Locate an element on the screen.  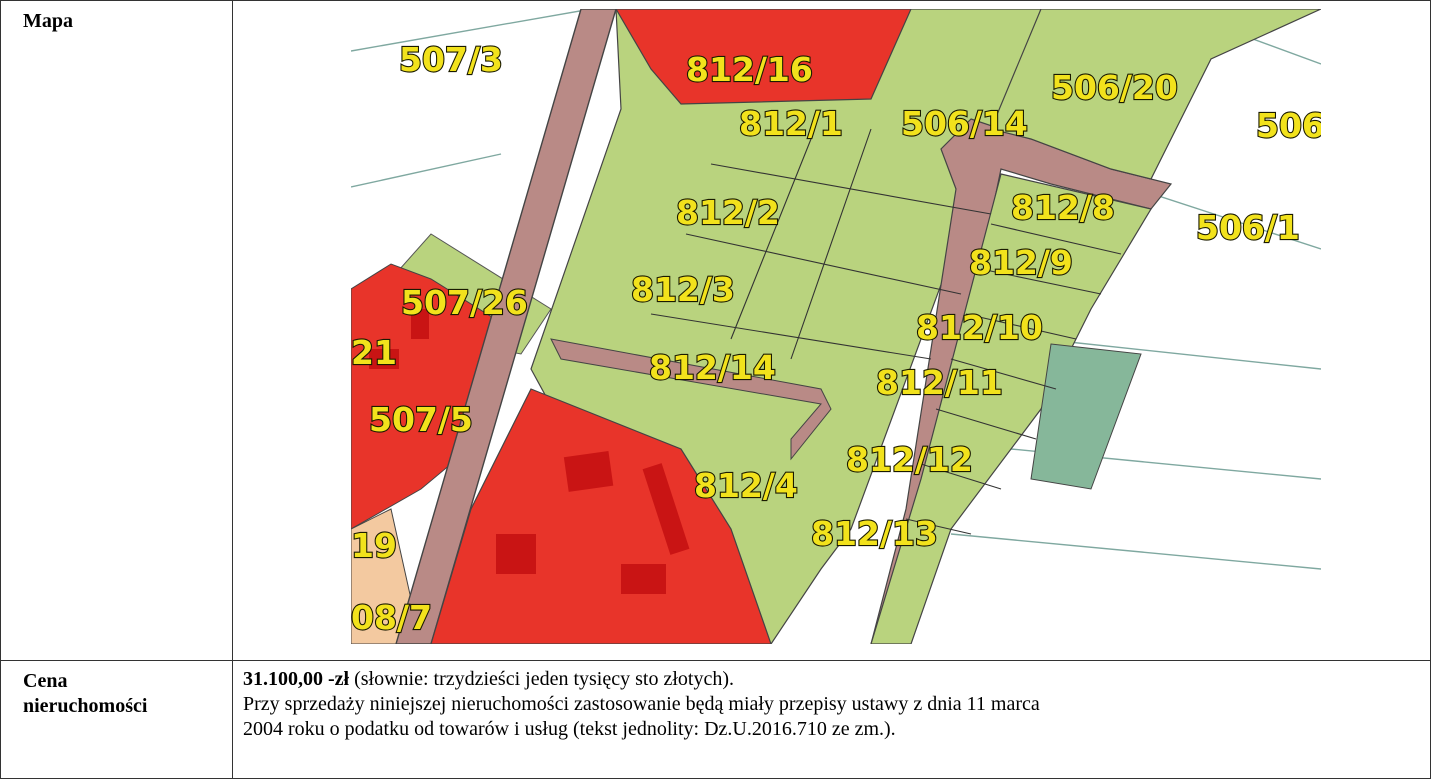
price-label-line2: nieruchomo is located at coordinates (74, 706).